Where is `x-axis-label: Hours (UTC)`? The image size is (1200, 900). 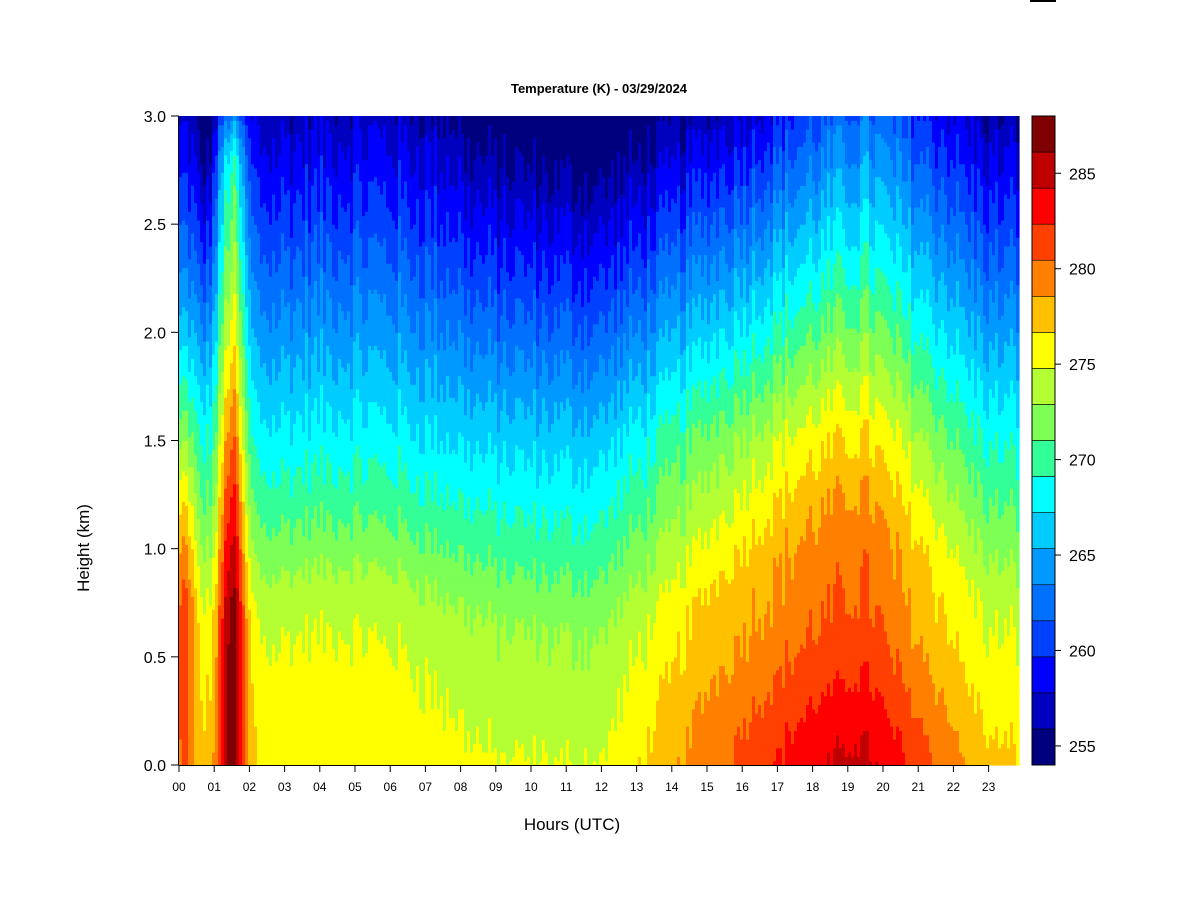
x-axis-label: Hours (UTC) is located at coordinates (572, 824).